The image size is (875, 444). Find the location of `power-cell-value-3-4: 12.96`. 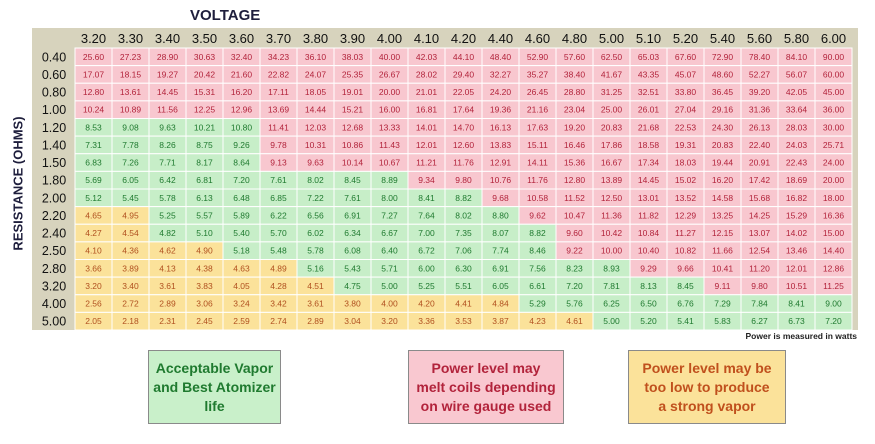

power-cell-value-3-4: 12.96 is located at coordinates (242, 110).